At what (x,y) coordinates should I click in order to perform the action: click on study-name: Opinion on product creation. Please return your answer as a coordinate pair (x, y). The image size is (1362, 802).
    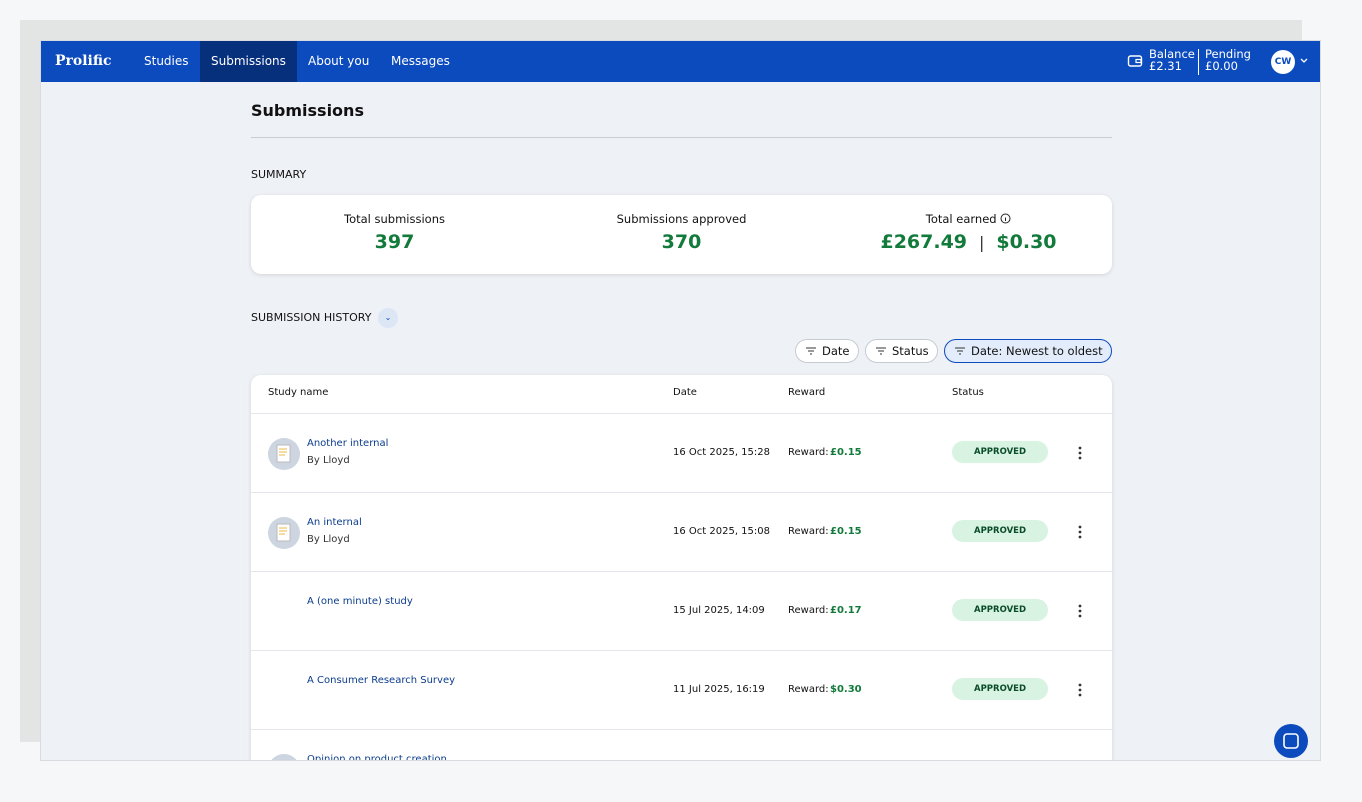
    Looking at the image, I should click on (377, 757).